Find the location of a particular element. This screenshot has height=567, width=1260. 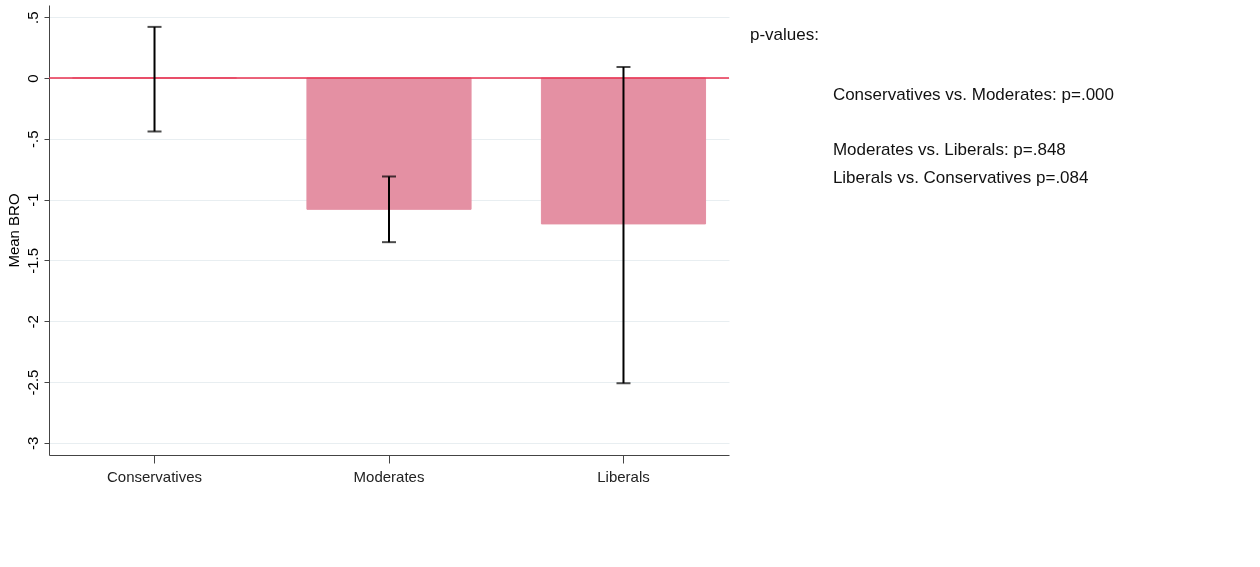

x-tick-label: Liberals is located at coordinates (623, 476).